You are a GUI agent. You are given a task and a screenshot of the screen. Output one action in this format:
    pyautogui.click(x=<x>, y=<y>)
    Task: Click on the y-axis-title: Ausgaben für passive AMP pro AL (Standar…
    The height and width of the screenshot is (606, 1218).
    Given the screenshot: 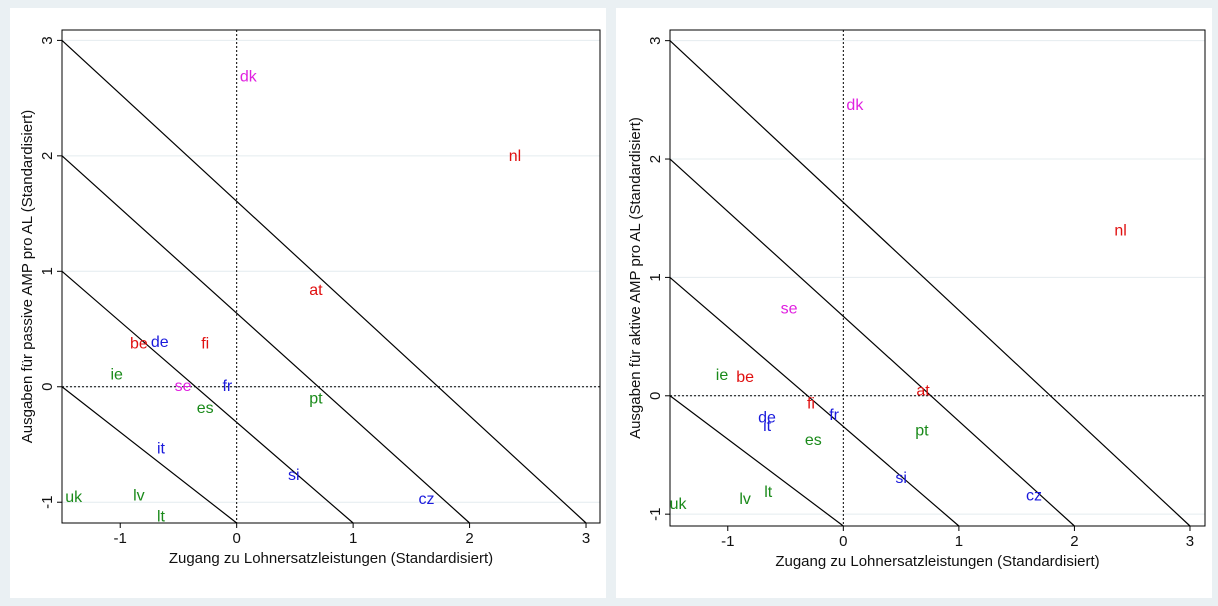 What is the action you would take?
    pyautogui.click(x=27, y=277)
    